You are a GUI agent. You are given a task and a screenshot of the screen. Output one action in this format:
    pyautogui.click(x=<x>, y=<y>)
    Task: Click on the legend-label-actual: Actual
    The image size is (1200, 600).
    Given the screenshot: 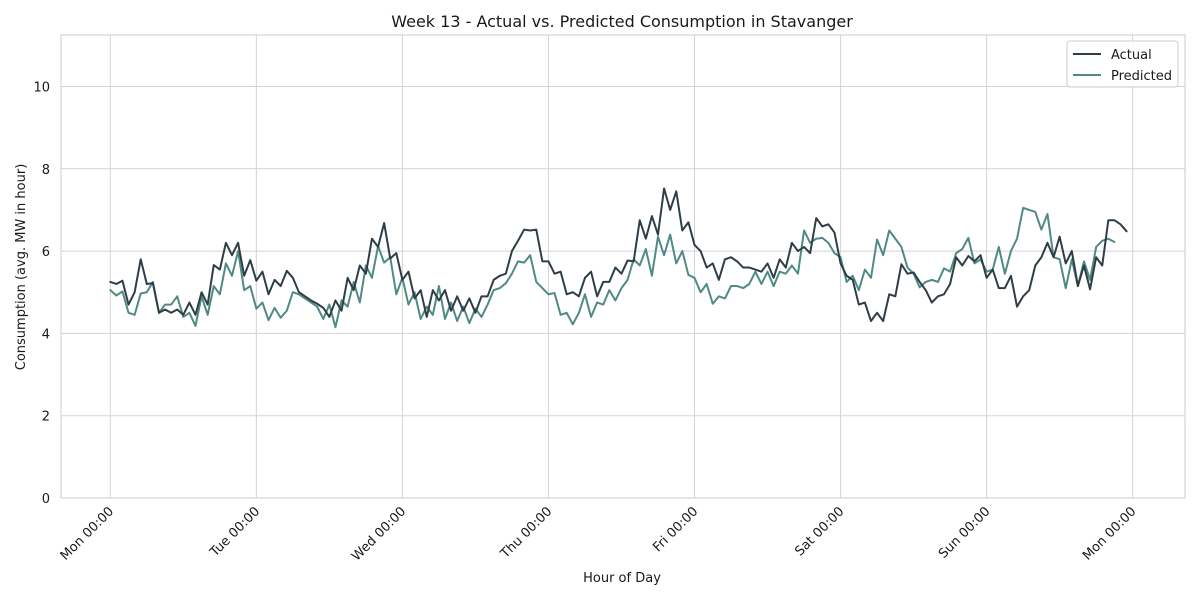 What is the action you would take?
    pyautogui.click(x=1131, y=55)
    